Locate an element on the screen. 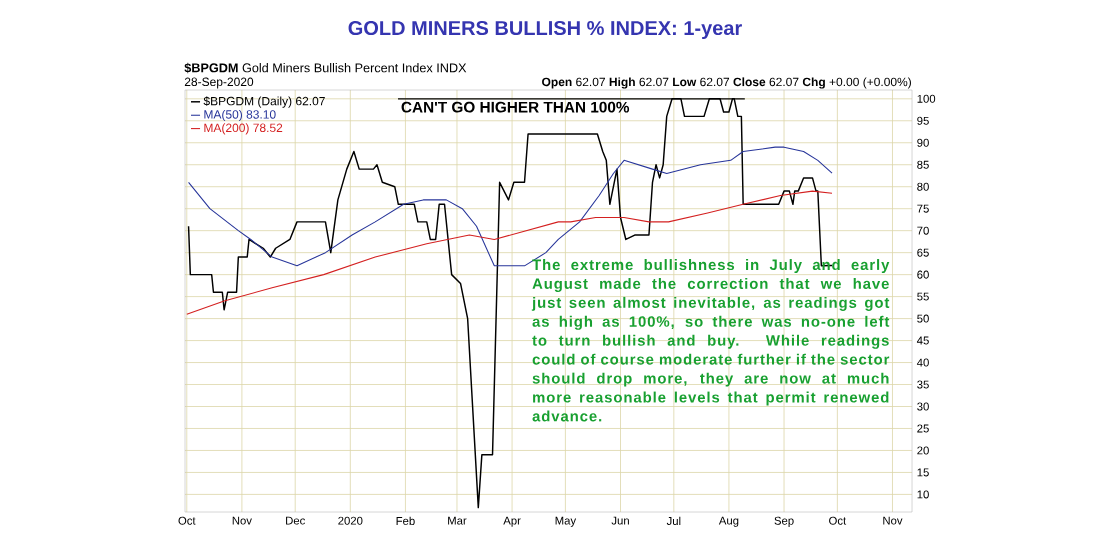  text: Open 62.07 High 62.07 Low 62.07 Close 62.07 Chg +0.00 (+0.00%) is located at coordinates (726, 83).